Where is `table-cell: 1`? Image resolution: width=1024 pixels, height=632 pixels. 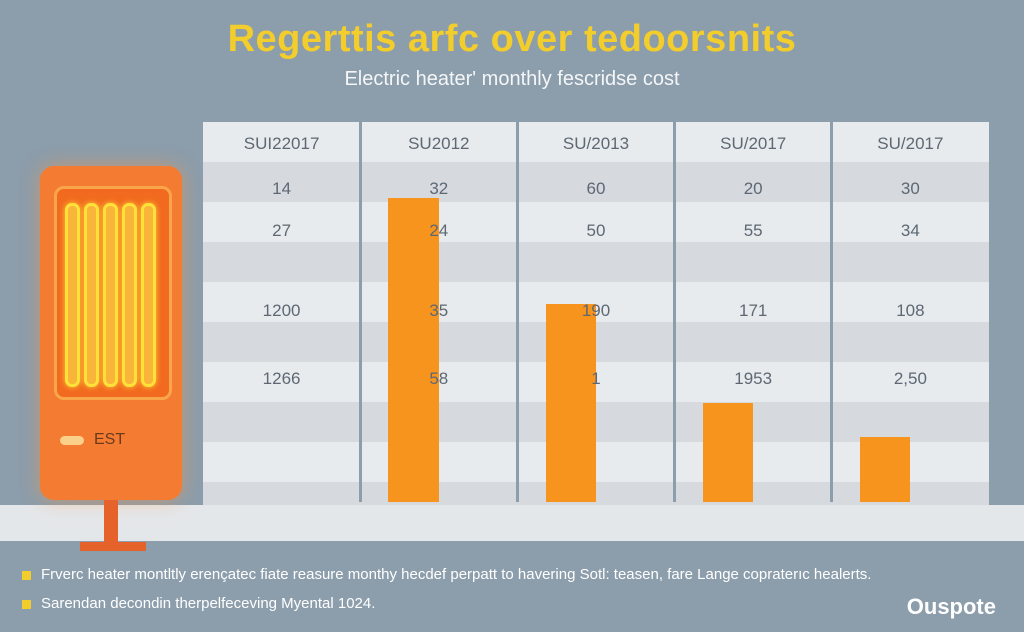 table-cell: 1 is located at coordinates (596, 378).